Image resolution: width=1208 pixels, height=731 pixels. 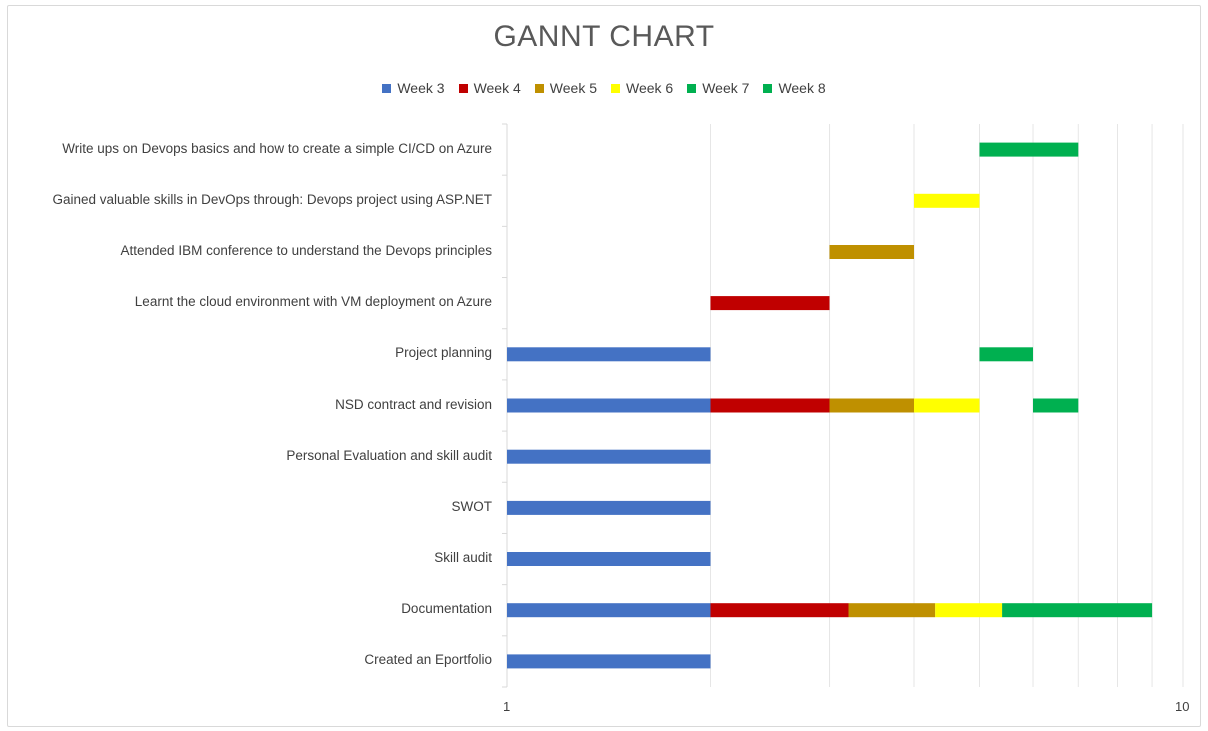 I want to click on legend-entry: Week 3, so click(x=413, y=88).